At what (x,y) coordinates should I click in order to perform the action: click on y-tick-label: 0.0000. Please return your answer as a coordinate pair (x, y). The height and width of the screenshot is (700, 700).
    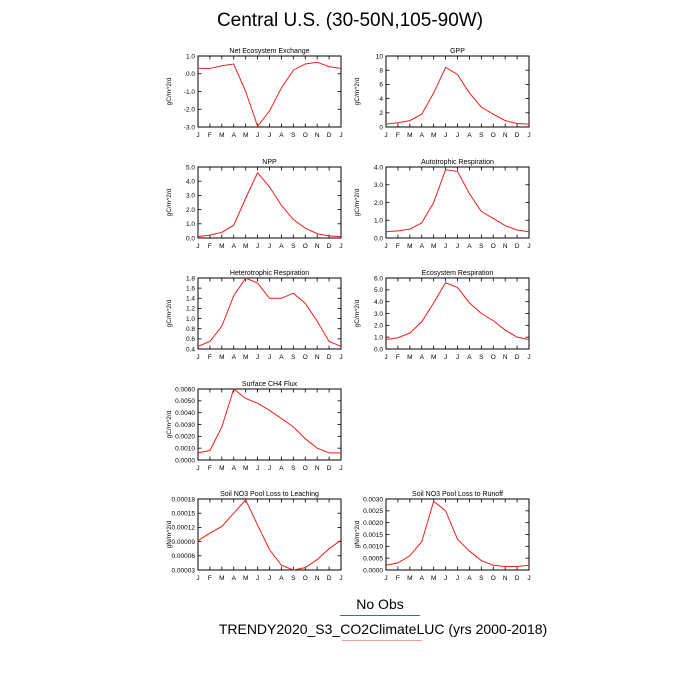
    Looking at the image, I should click on (185, 460).